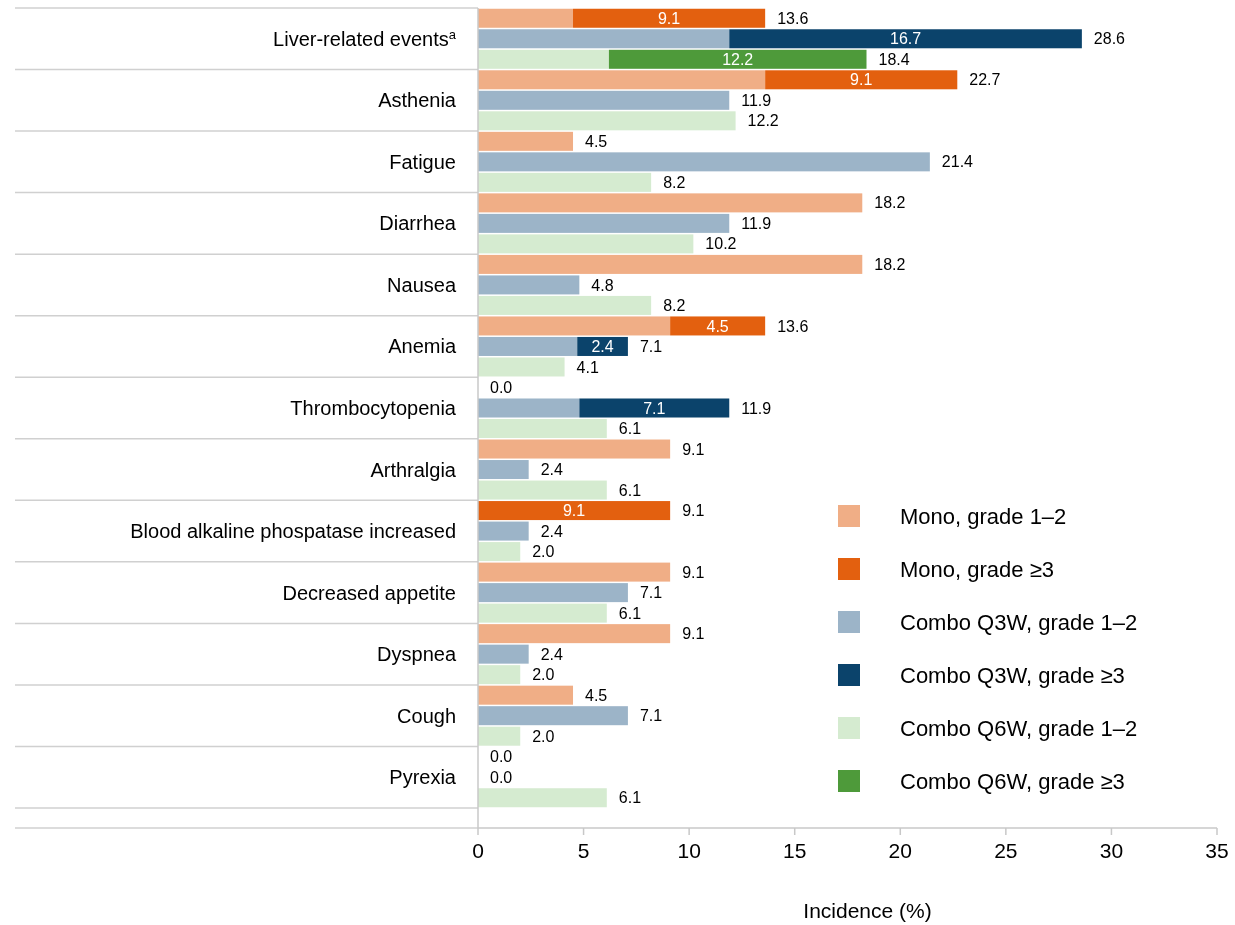 Image resolution: width=1235 pixels, height=925 pixels. Describe the element at coordinates (957, 162) in the screenshot. I see `total-label: 21.4` at that location.